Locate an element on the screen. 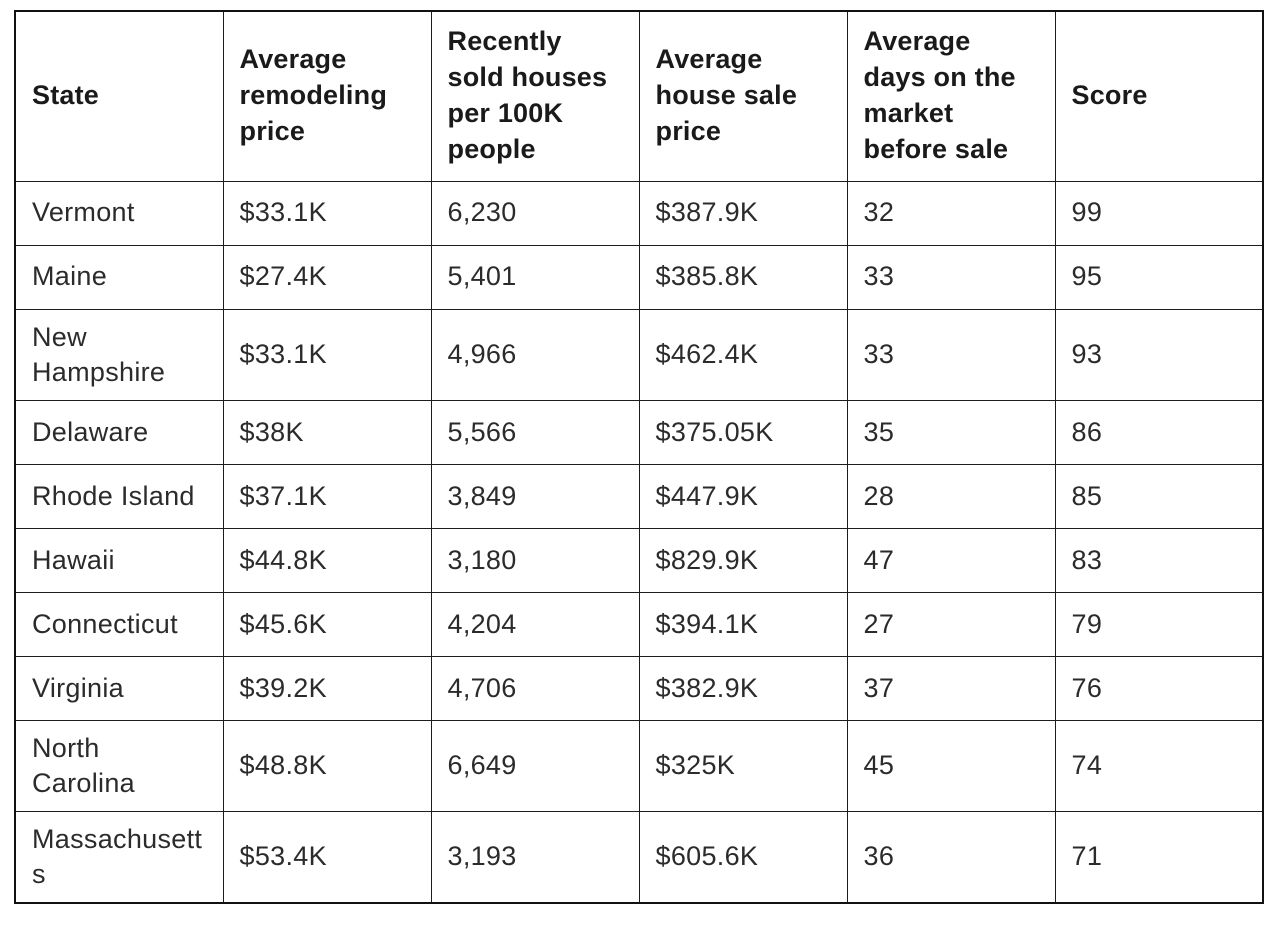 The width and height of the screenshot is (1280, 947). table-row: Massachusetts $53.4K 3,193 $605.6K 36 71 is located at coordinates (639, 857).